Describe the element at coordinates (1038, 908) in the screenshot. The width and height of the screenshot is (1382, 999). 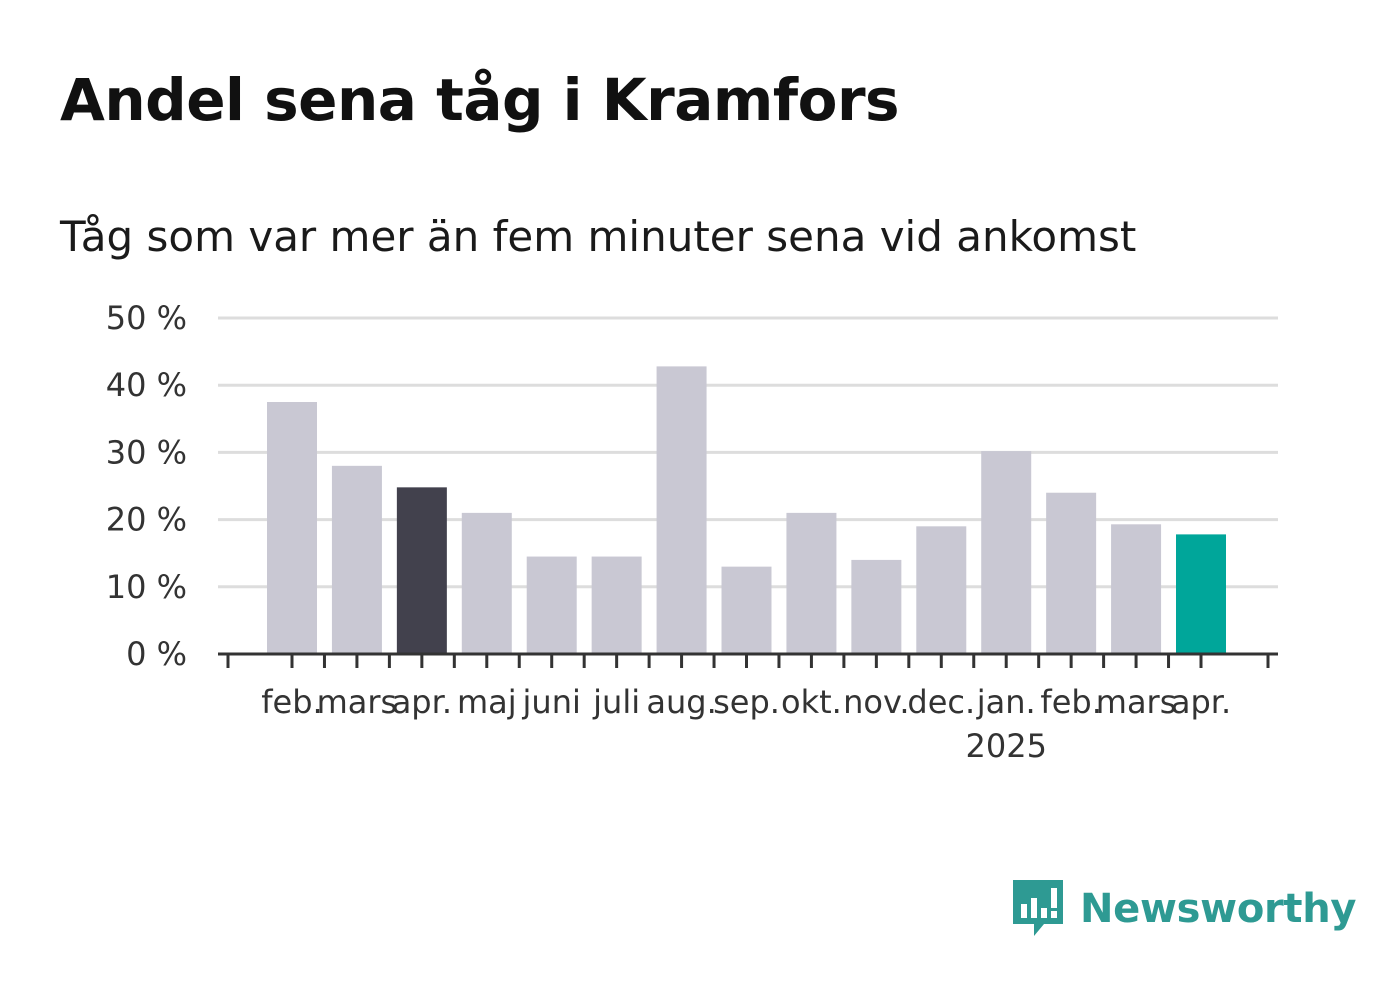
I see `newsworthy-bar-icon` at that location.